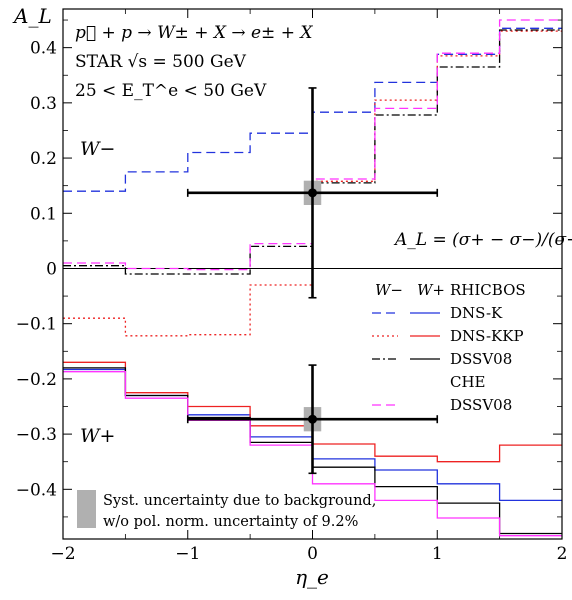 The height and width of the screenshot is (600, 572). I want to click on y-tick-label: −0.4, so click(36, 490).